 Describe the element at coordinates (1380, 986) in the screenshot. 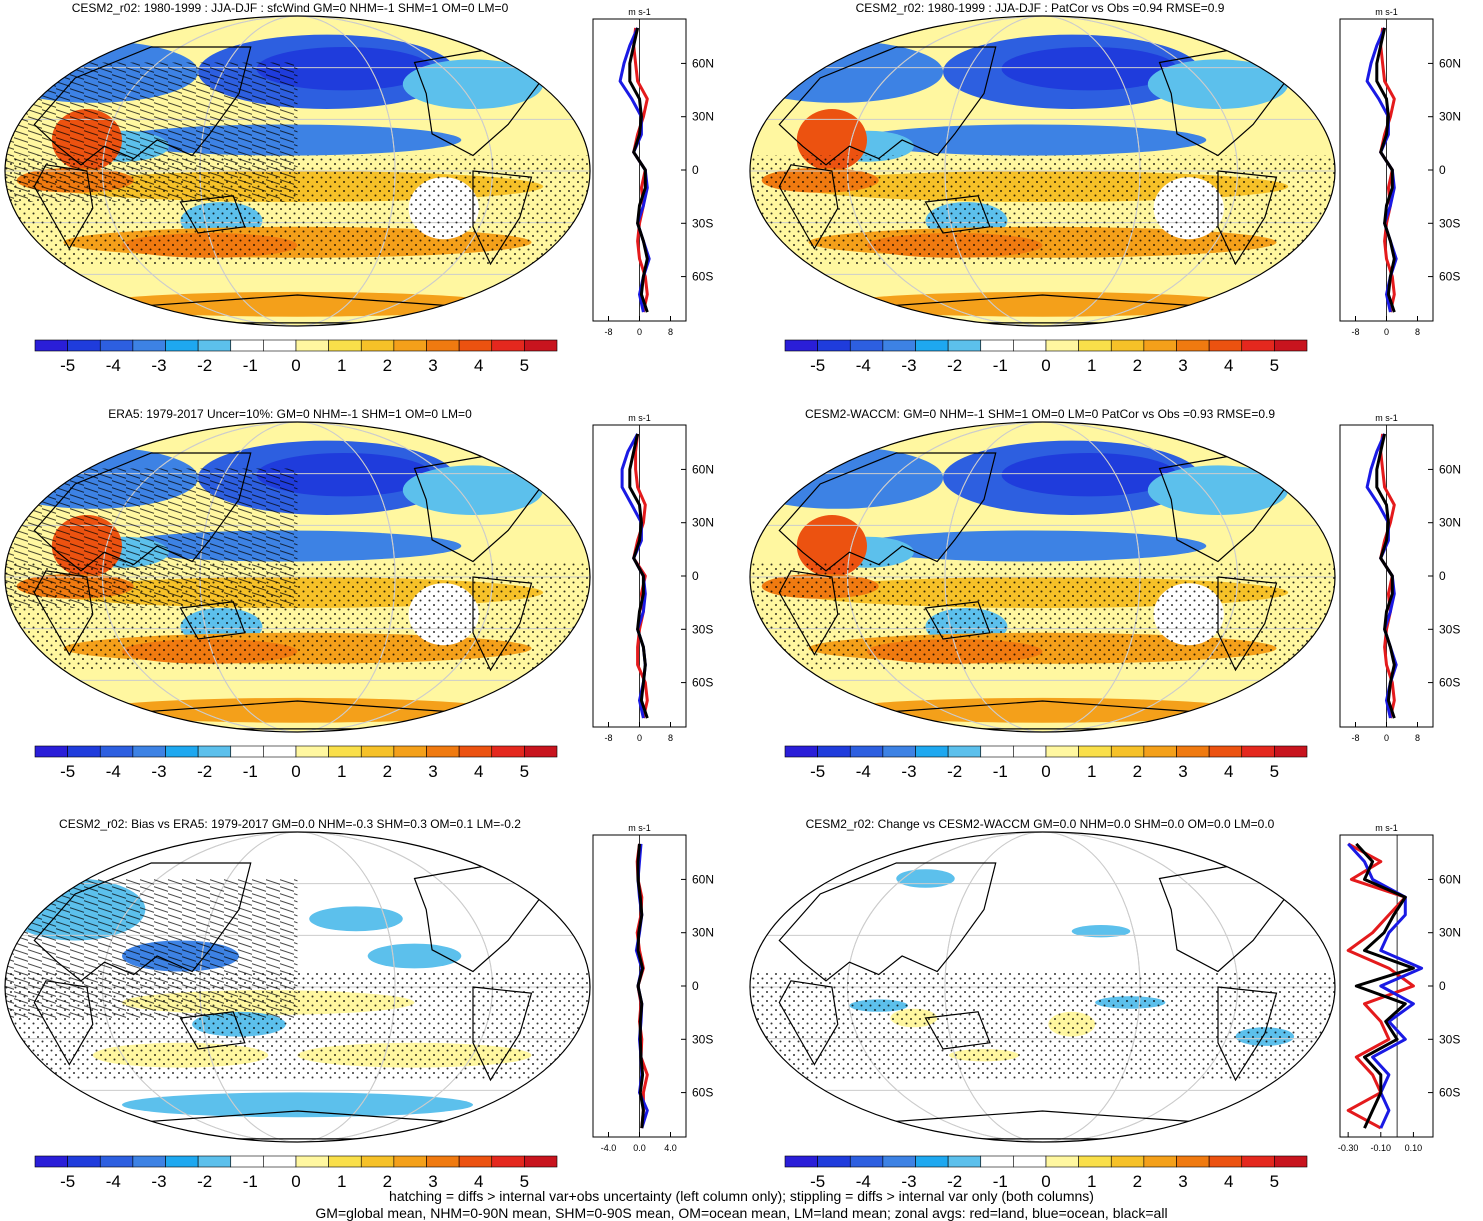

I see `profile-series-land` at that location.